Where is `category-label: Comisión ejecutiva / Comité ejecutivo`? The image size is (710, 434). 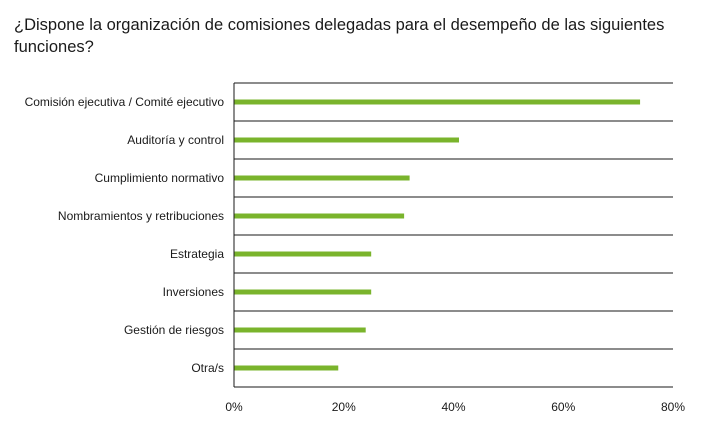
category-label: Comisión ejecutiva / Comité ejecutivo is located at coordinates (125, 102).